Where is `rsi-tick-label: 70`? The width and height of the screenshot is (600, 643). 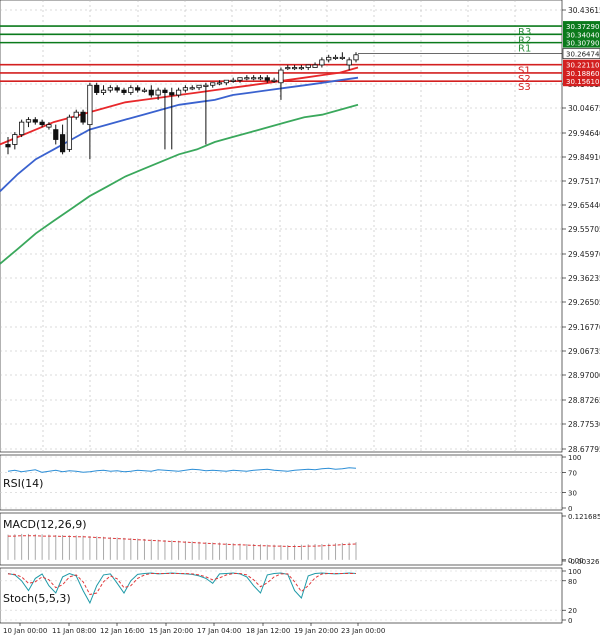
rsi-tick-label: 70 is located at coordinates (572, 473).